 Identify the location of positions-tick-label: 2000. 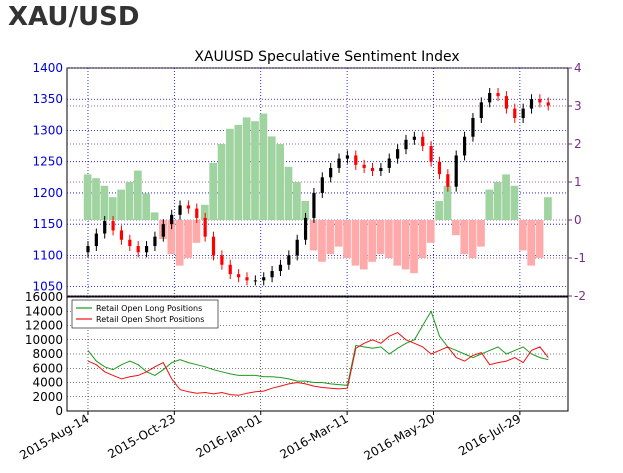
(47, 397).